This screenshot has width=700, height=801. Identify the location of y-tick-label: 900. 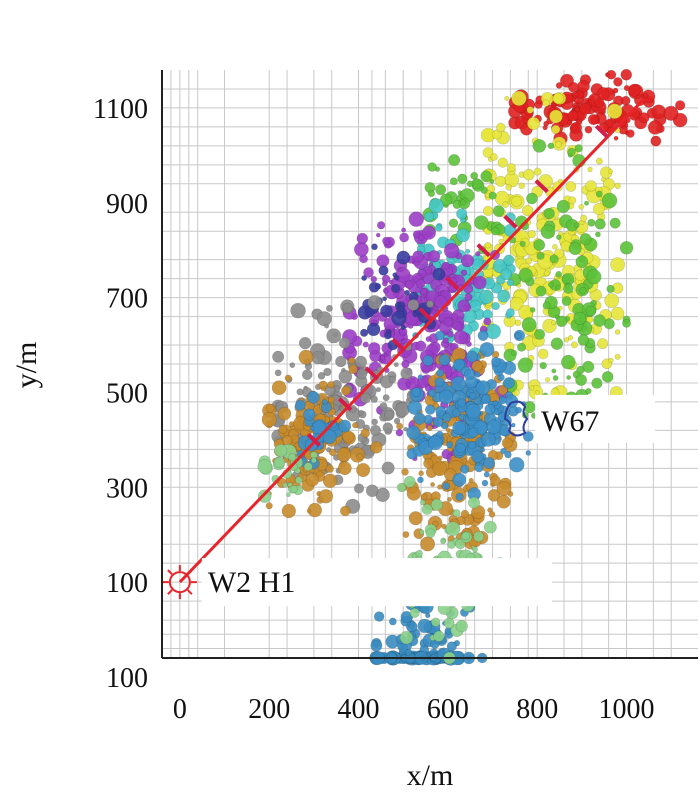
(127, 204).